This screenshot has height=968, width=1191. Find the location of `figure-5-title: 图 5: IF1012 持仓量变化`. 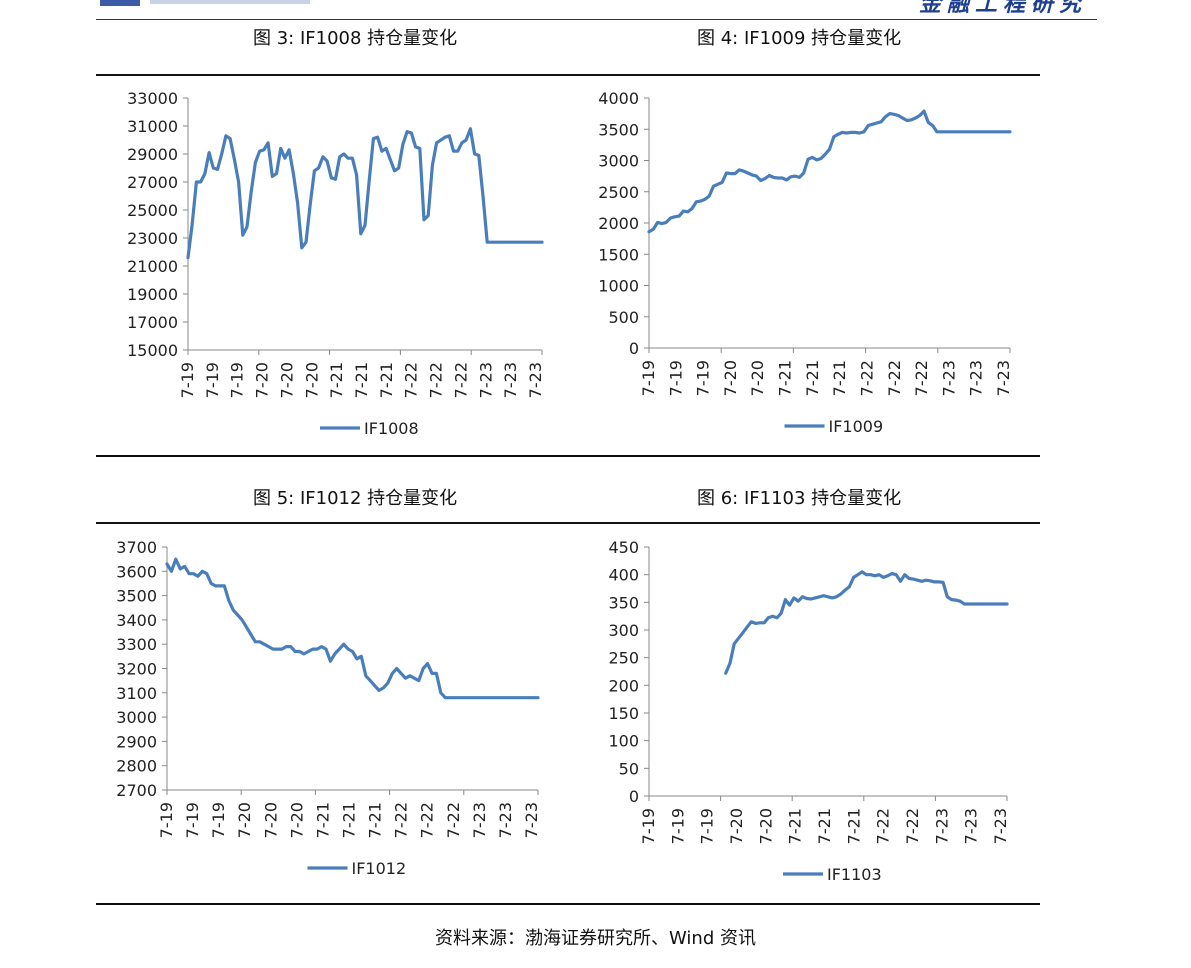

figure-5-title: 图 5: IF1012 持仓量变化 is located at coordinates (355, 498).